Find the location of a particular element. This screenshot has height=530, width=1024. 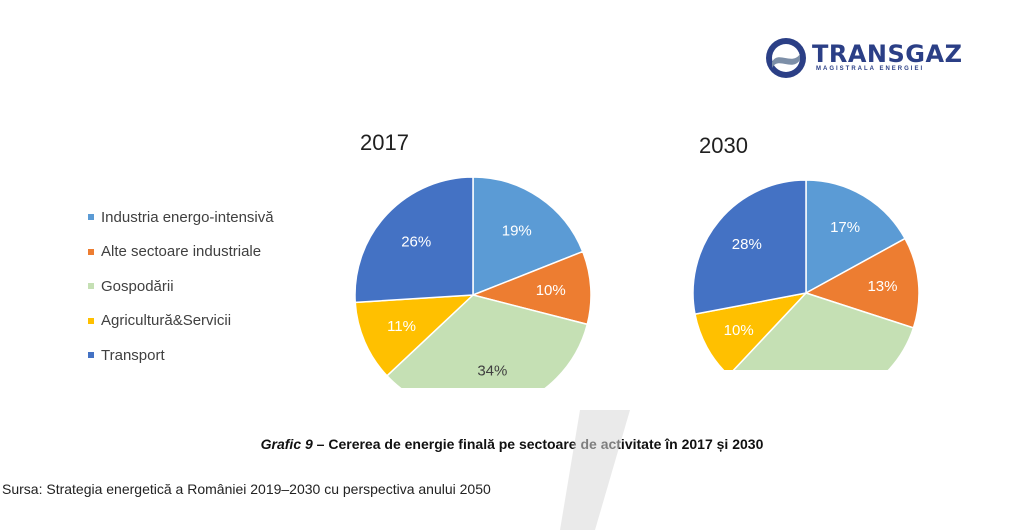

transgaz-logo-icon is located at coordinates (786, 58).